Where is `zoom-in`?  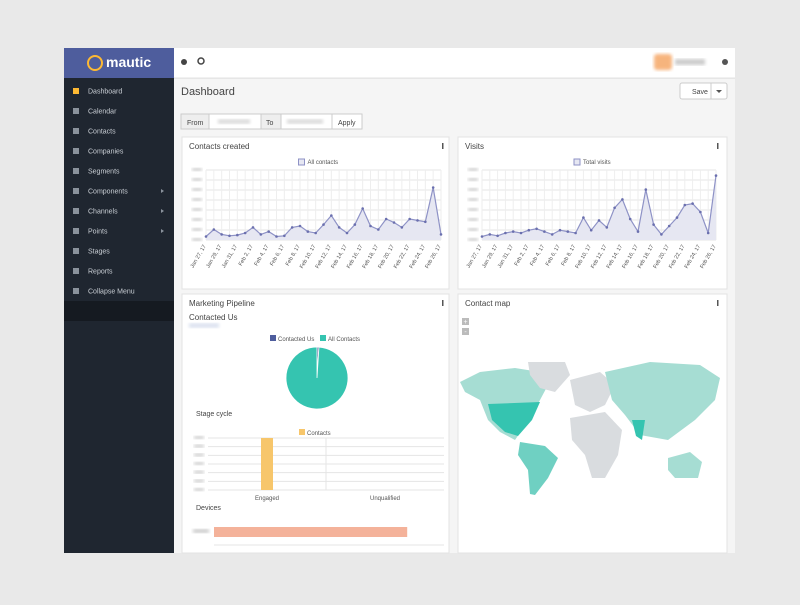
zoom-in is located at coordinates (465, 321).